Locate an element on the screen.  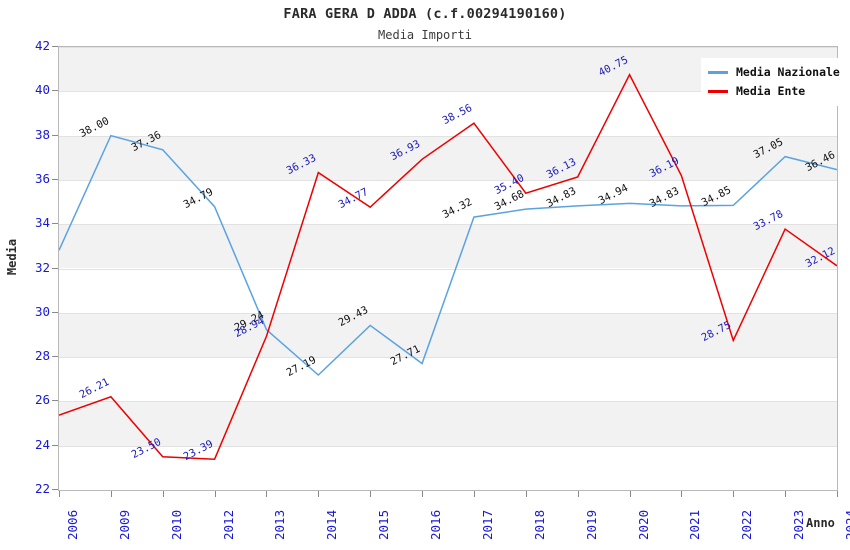
x-tick-label: 2006 is located at coordinates (72, 524).